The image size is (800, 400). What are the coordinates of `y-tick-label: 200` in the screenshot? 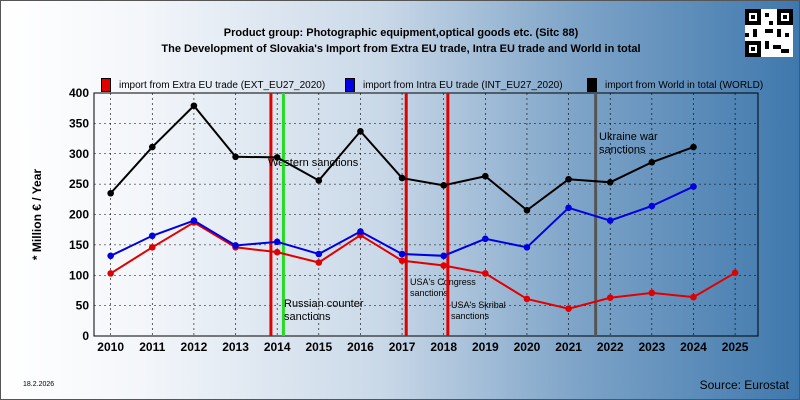 It's located at (79, 215).